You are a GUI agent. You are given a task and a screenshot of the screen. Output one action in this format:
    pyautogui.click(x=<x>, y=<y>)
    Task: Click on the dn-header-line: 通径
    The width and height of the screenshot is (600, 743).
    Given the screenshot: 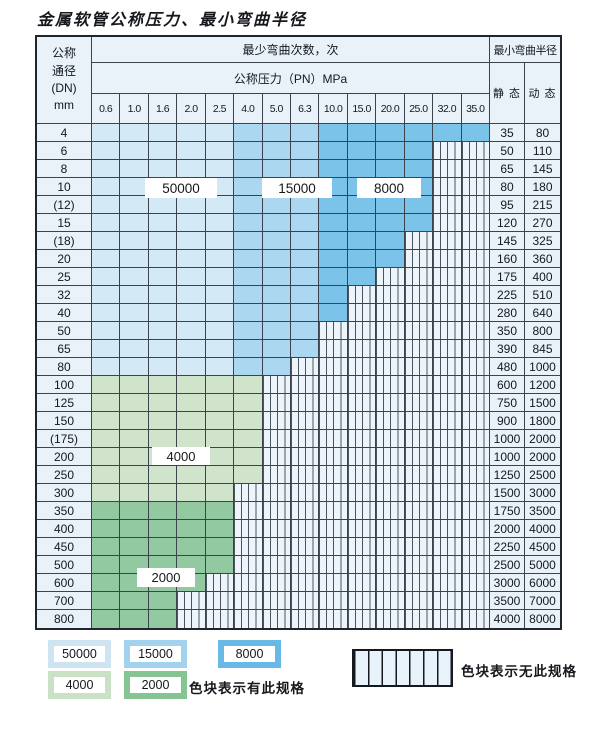 What is the action you would take?
    pyautogui.click(x=63, y=70)
    